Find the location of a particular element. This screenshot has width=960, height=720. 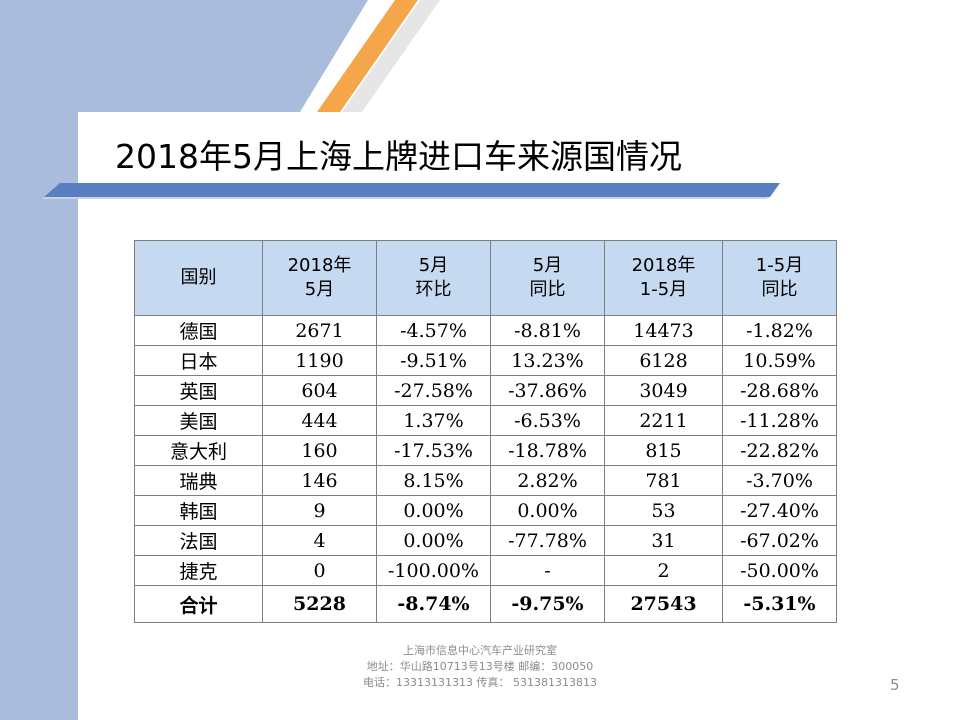

value-cell: 9 is located at coordinates (319, 510).